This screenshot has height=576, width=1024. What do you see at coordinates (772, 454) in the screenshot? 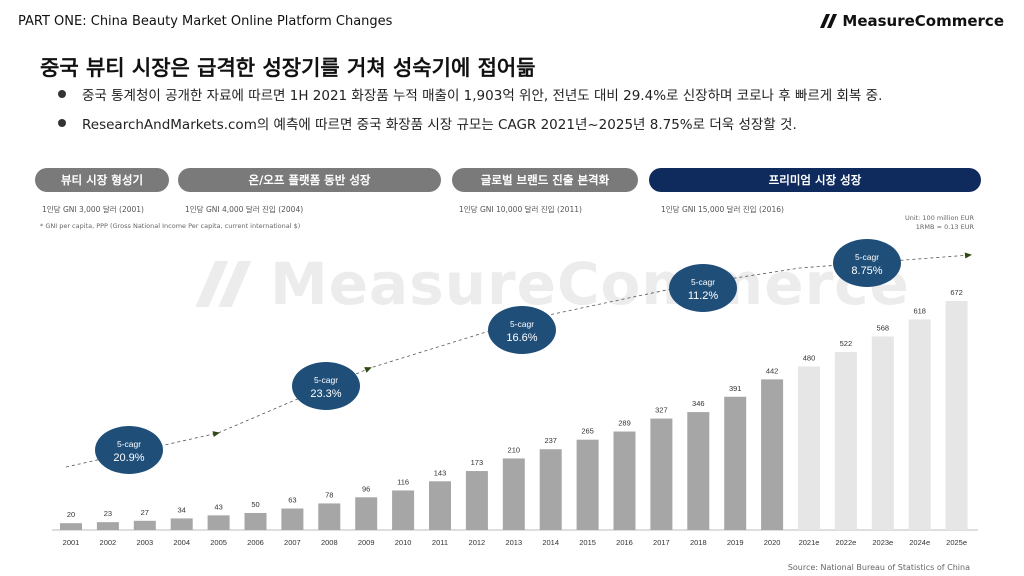
I see `bar-2020` at bounding box center [772, 454].